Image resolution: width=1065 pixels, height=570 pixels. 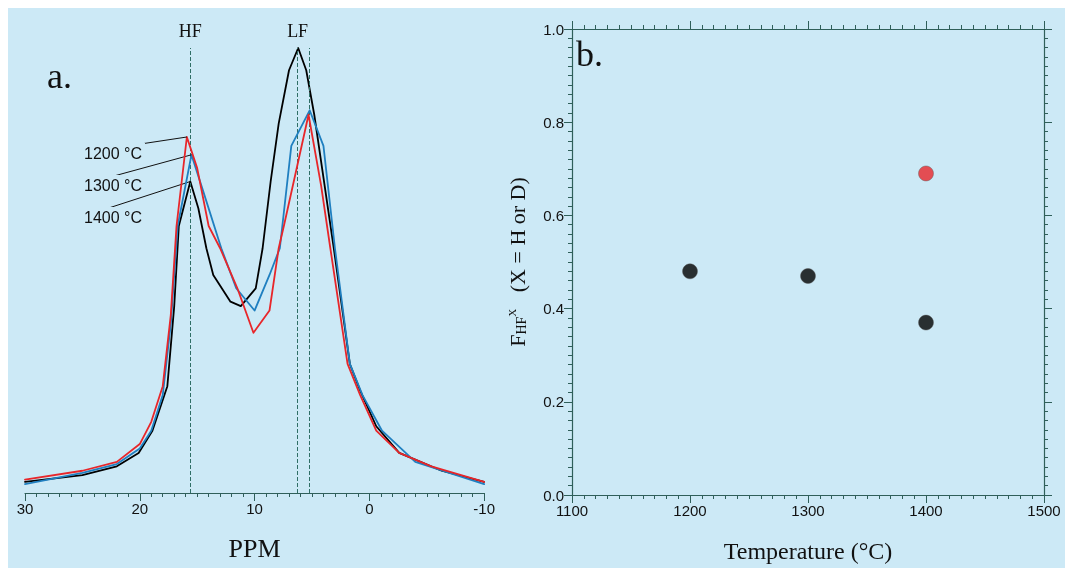 I want to click on text: 1200 °C, so click(x=113, y=153).